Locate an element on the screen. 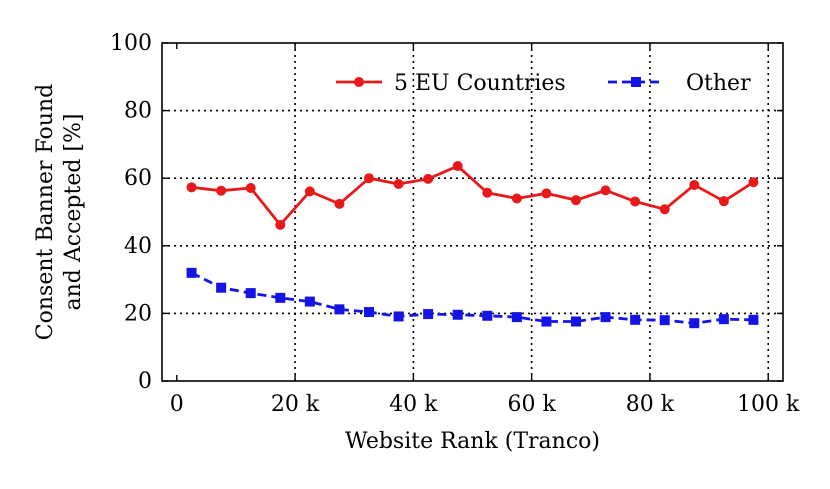 This screenshot has width=830, height=489. legend-label-other: Other is located at coordinates (718, 83).